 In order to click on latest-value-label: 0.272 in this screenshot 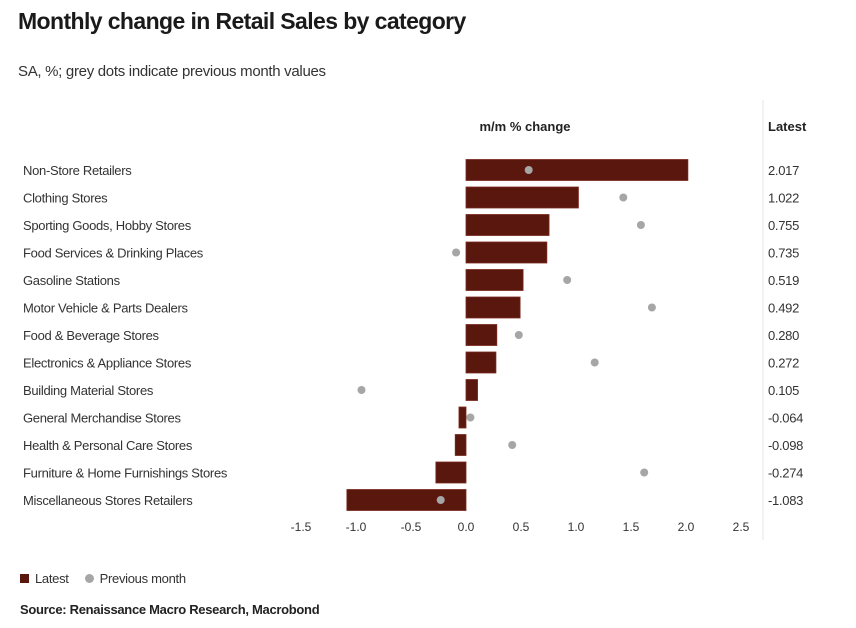, I will do `click(783, 363)`.